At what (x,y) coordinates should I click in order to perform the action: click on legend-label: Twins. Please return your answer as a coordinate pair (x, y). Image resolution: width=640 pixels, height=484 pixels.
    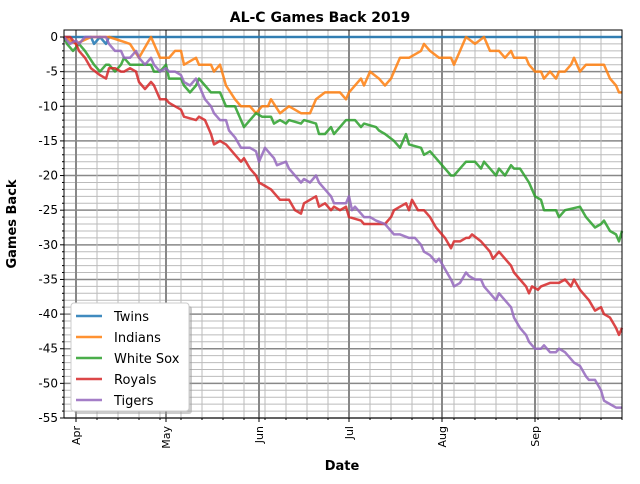
    Looking at the image, I should click on (131, 317).